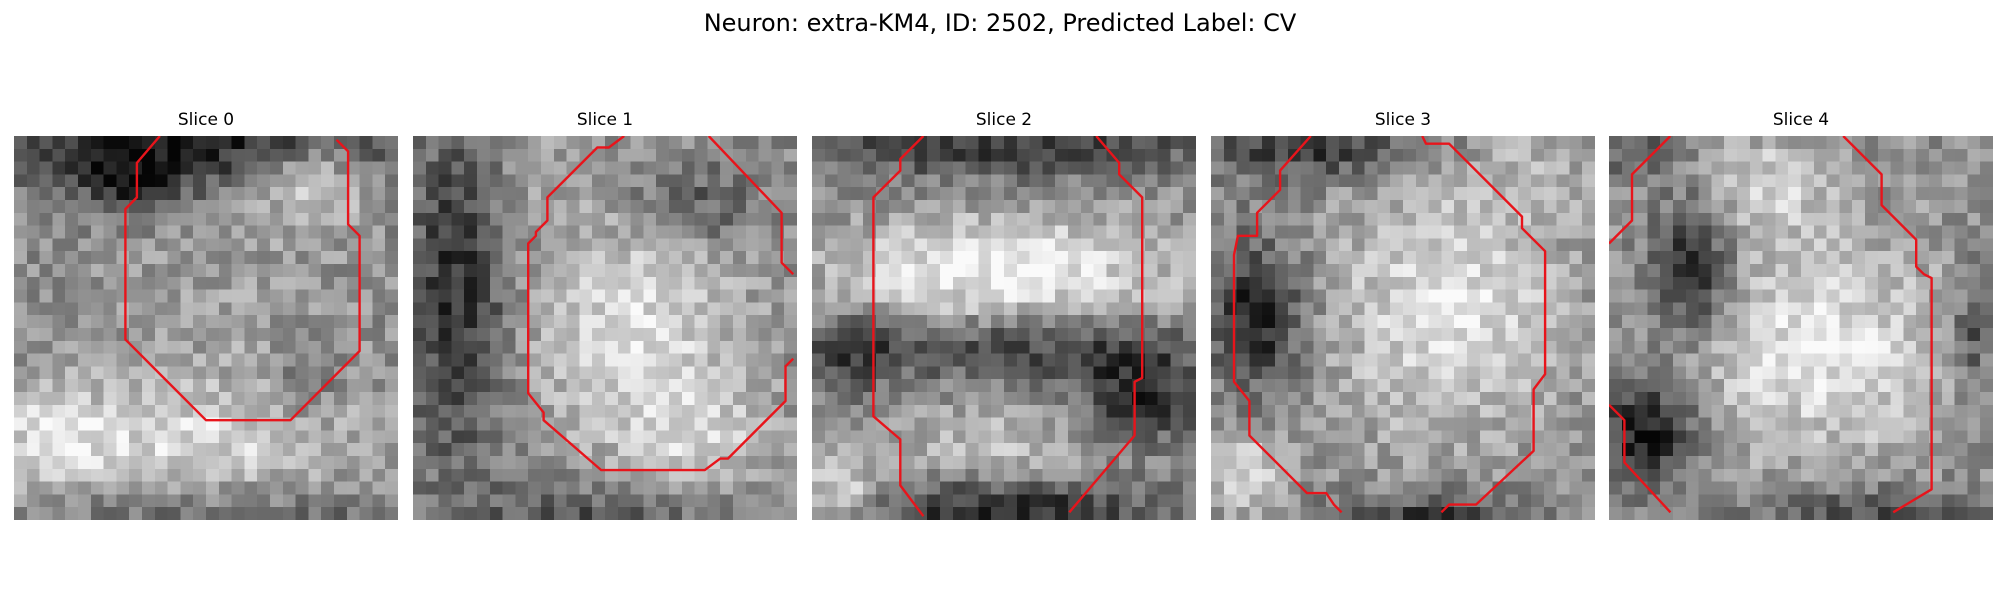 Image resolution: width=2000 pixels, height=600 pixels. Describe the element at coordinates (1801, 120) in the screenshot. I see `slice-title: Slice 4` at that location.